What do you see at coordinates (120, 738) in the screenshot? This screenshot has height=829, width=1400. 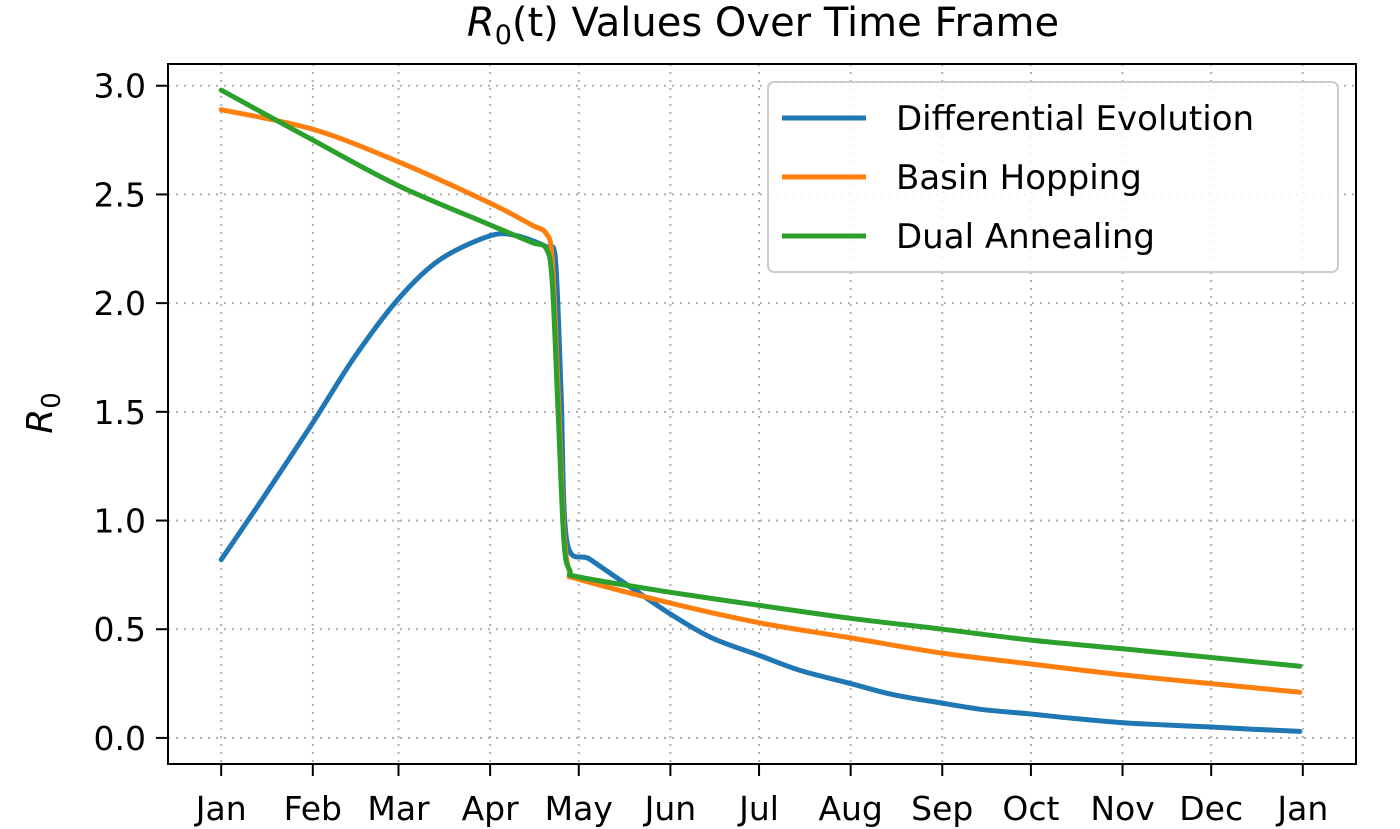 I see `y-tick-label: 0.0` at bounding box center [120, 738].